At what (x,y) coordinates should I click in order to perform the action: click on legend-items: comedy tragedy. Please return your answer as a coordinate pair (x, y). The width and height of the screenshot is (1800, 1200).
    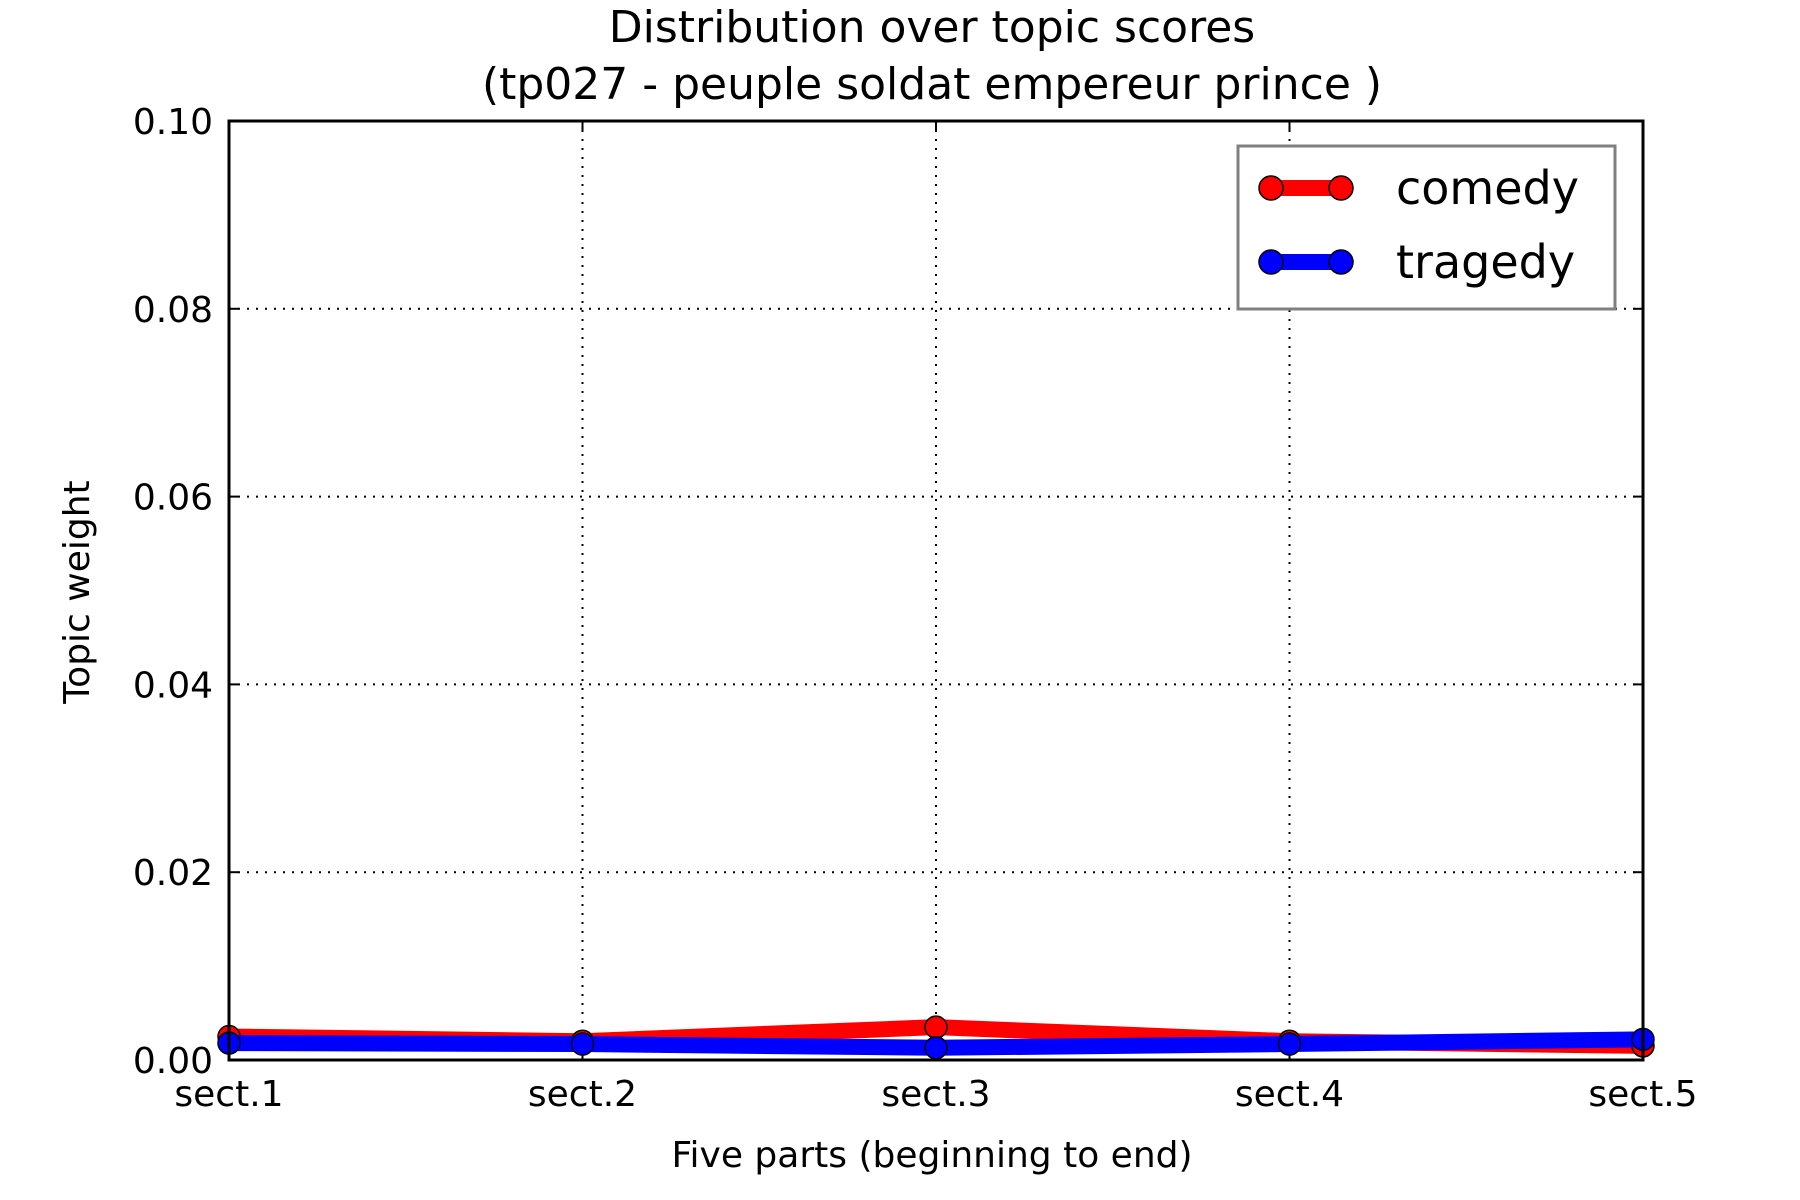
    Looking at the image, I should click on (1418, 225).